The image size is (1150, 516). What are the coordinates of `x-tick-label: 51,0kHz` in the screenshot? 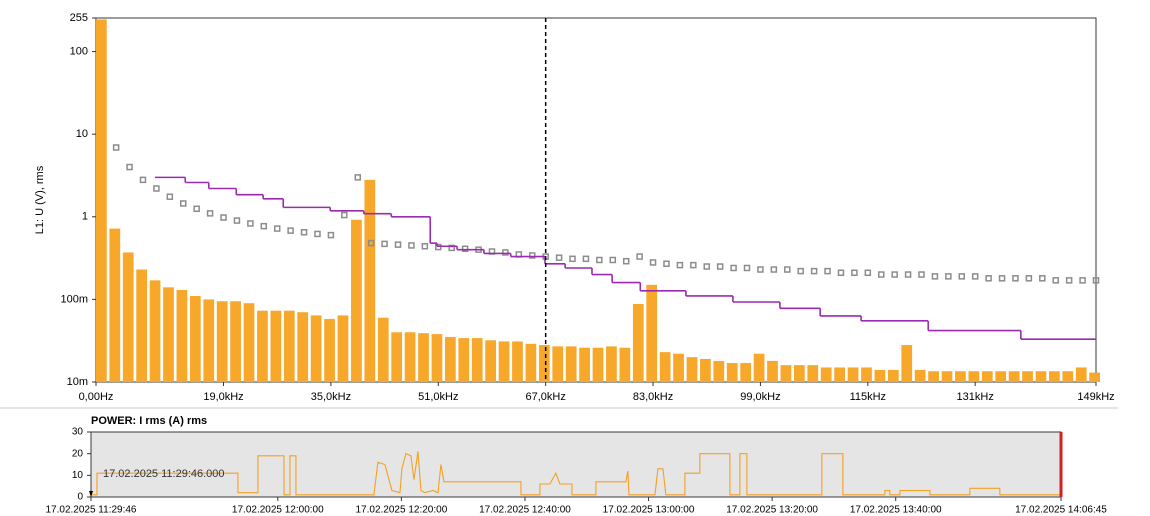 It's located at (438, 397).